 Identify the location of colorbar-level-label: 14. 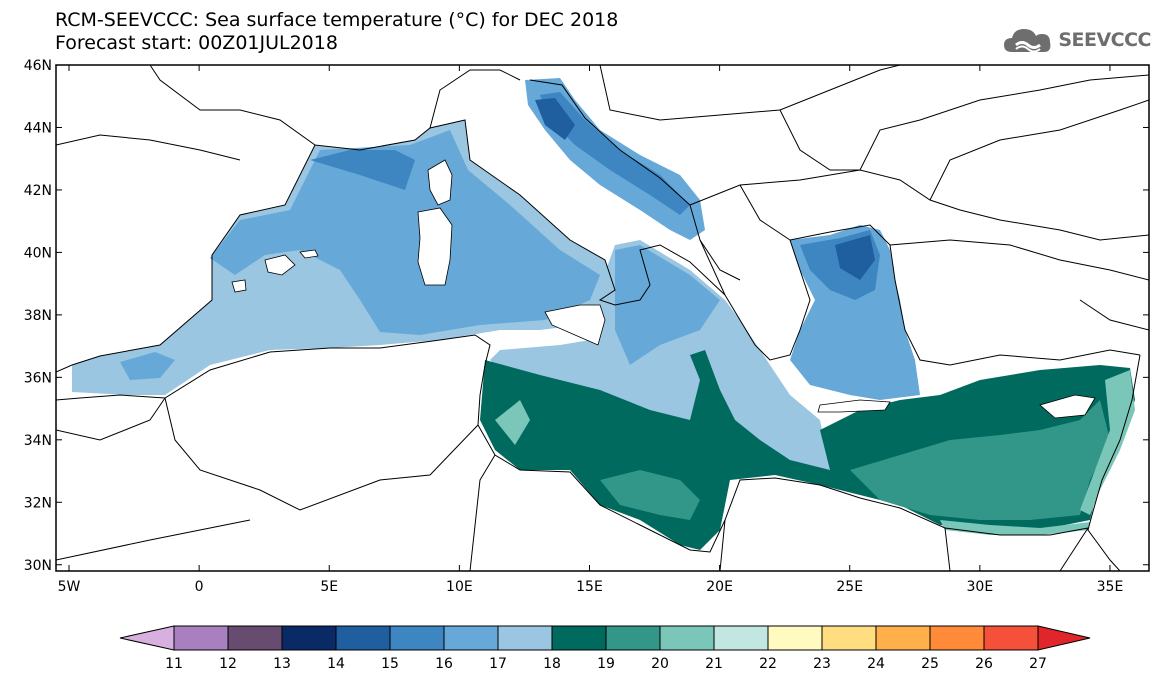
(336, 664).